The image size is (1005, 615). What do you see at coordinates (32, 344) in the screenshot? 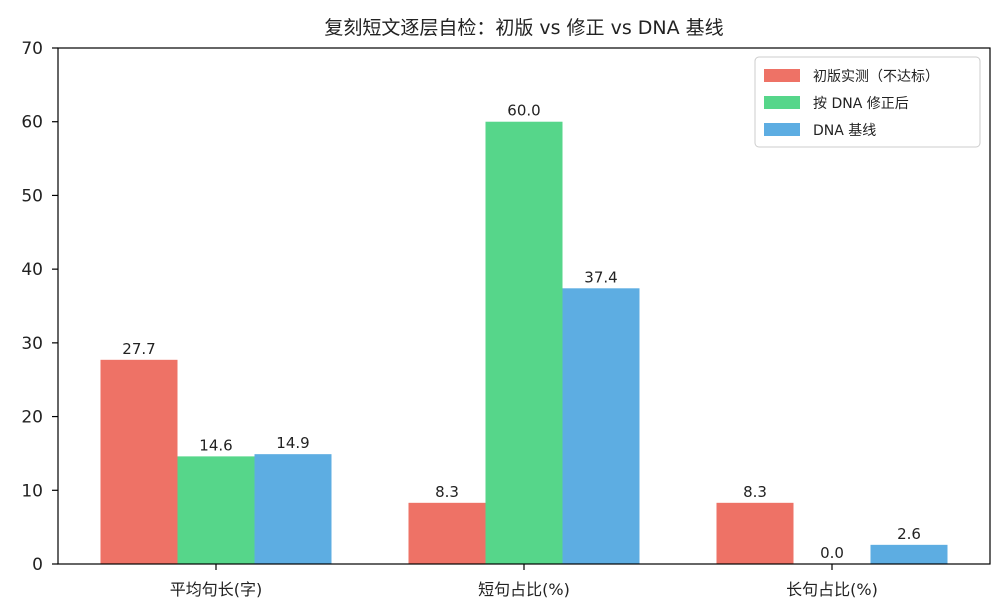
I see `y-tick-label: 30` at bounding box center [32, 344].